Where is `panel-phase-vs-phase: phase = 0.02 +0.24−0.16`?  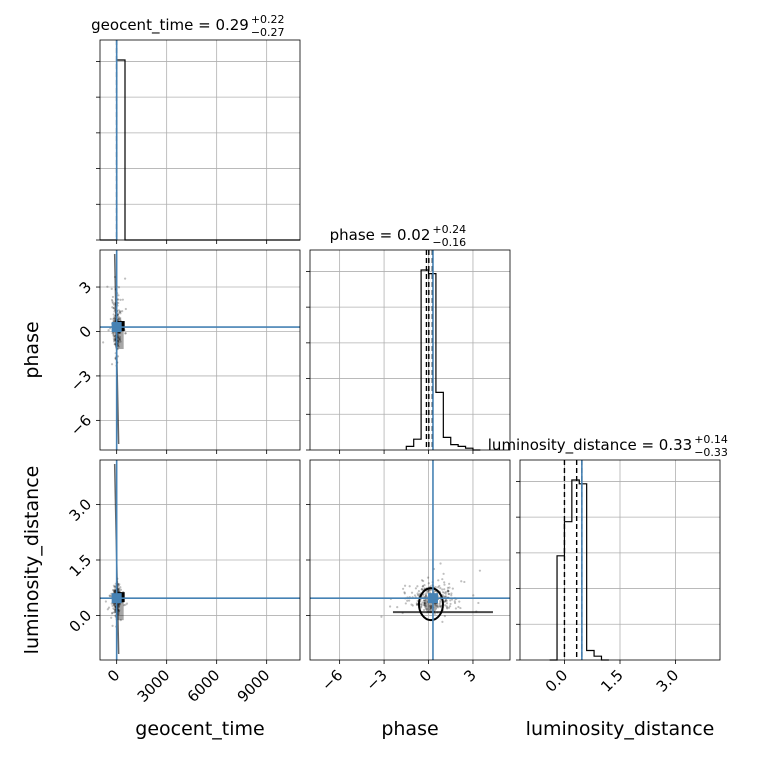 panel-phase-vs-phase: phase = 0.02 +0.24−0.16 is located at coordinates (408, 338).